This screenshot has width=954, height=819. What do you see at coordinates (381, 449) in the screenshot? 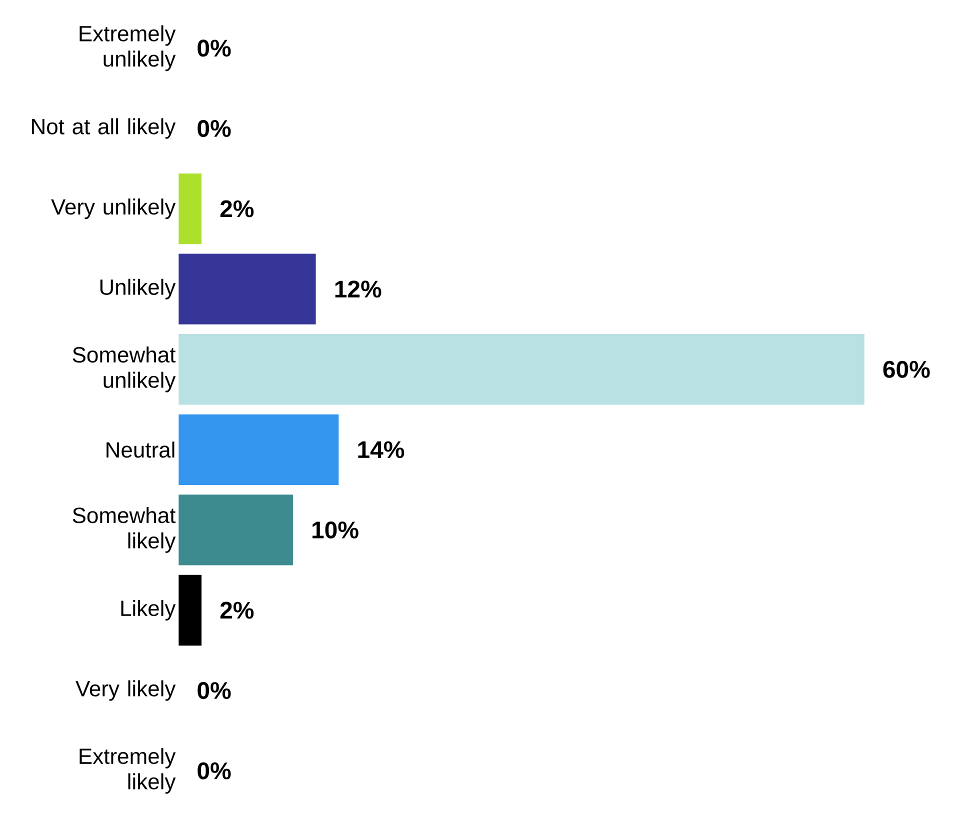
I see `data-label: 14%` at bounding box center [381, 449].